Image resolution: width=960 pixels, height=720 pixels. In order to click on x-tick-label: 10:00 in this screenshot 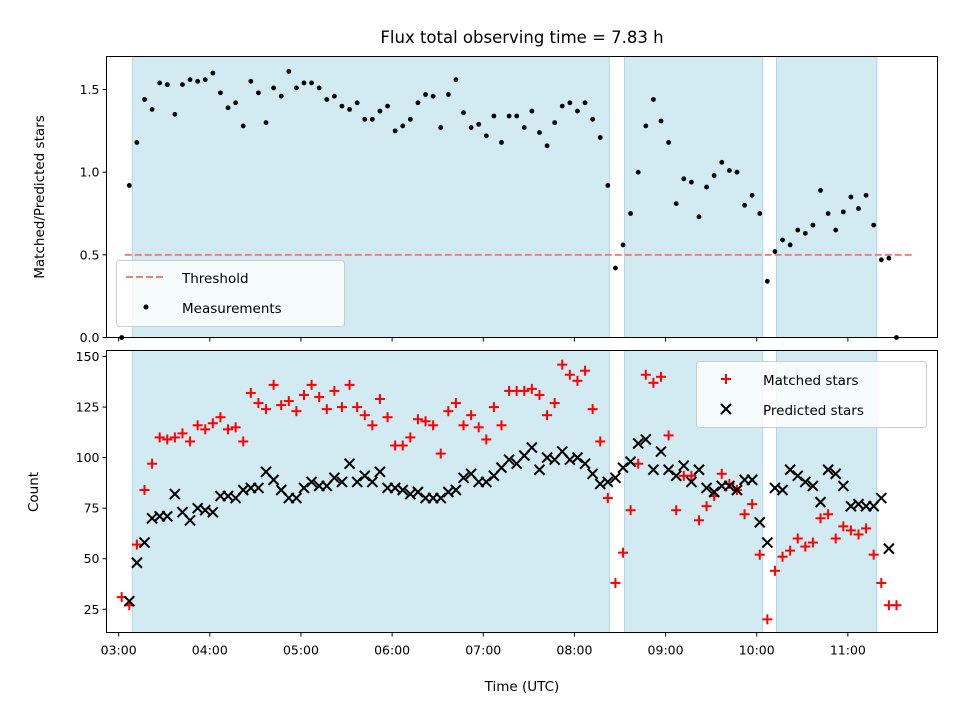, I will do `click(757, 650)`.